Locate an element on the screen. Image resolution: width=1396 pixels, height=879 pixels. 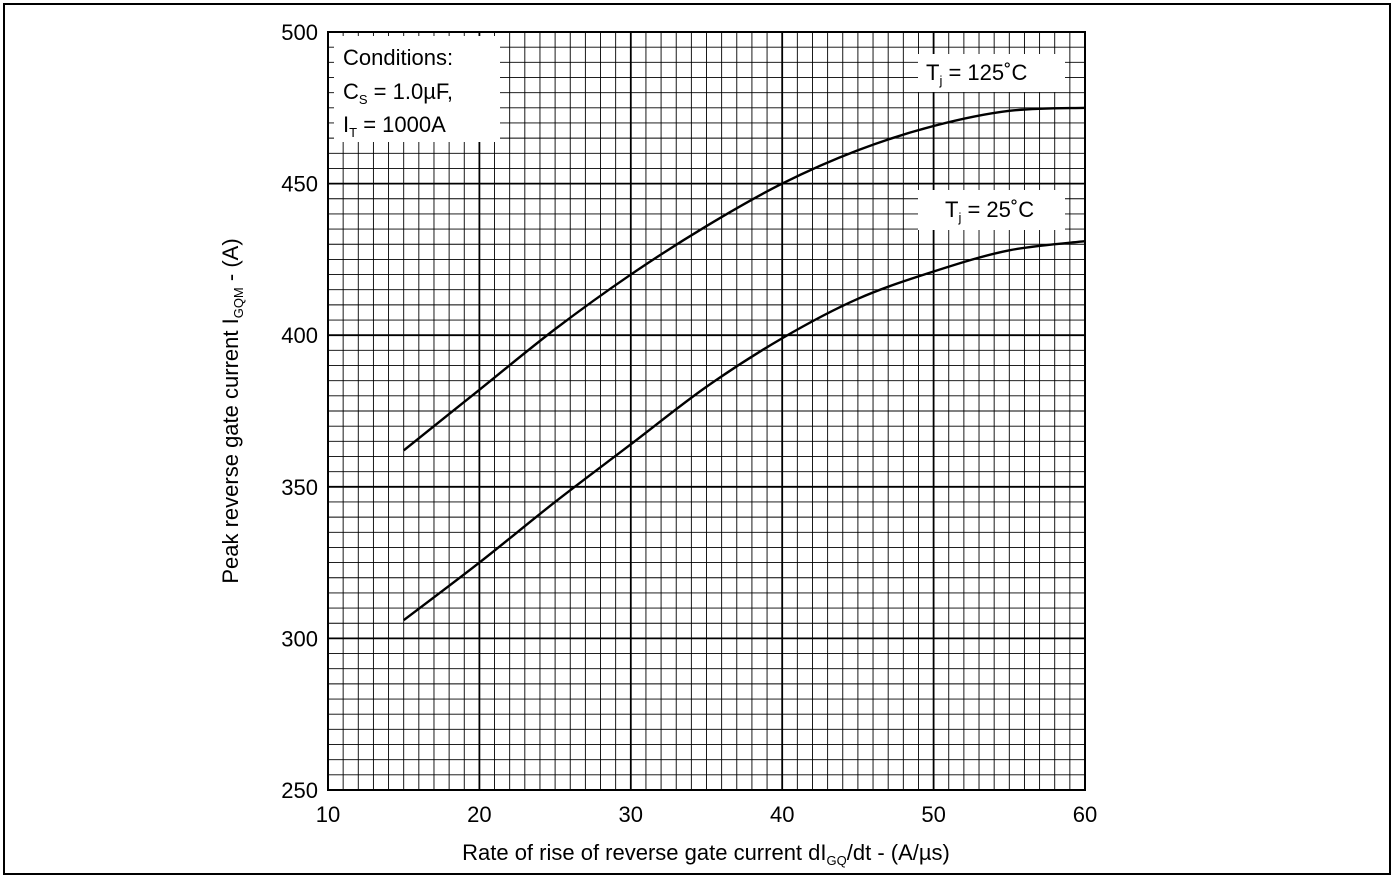
x-tick-label: 60 is located at coordinates (1085, 814).